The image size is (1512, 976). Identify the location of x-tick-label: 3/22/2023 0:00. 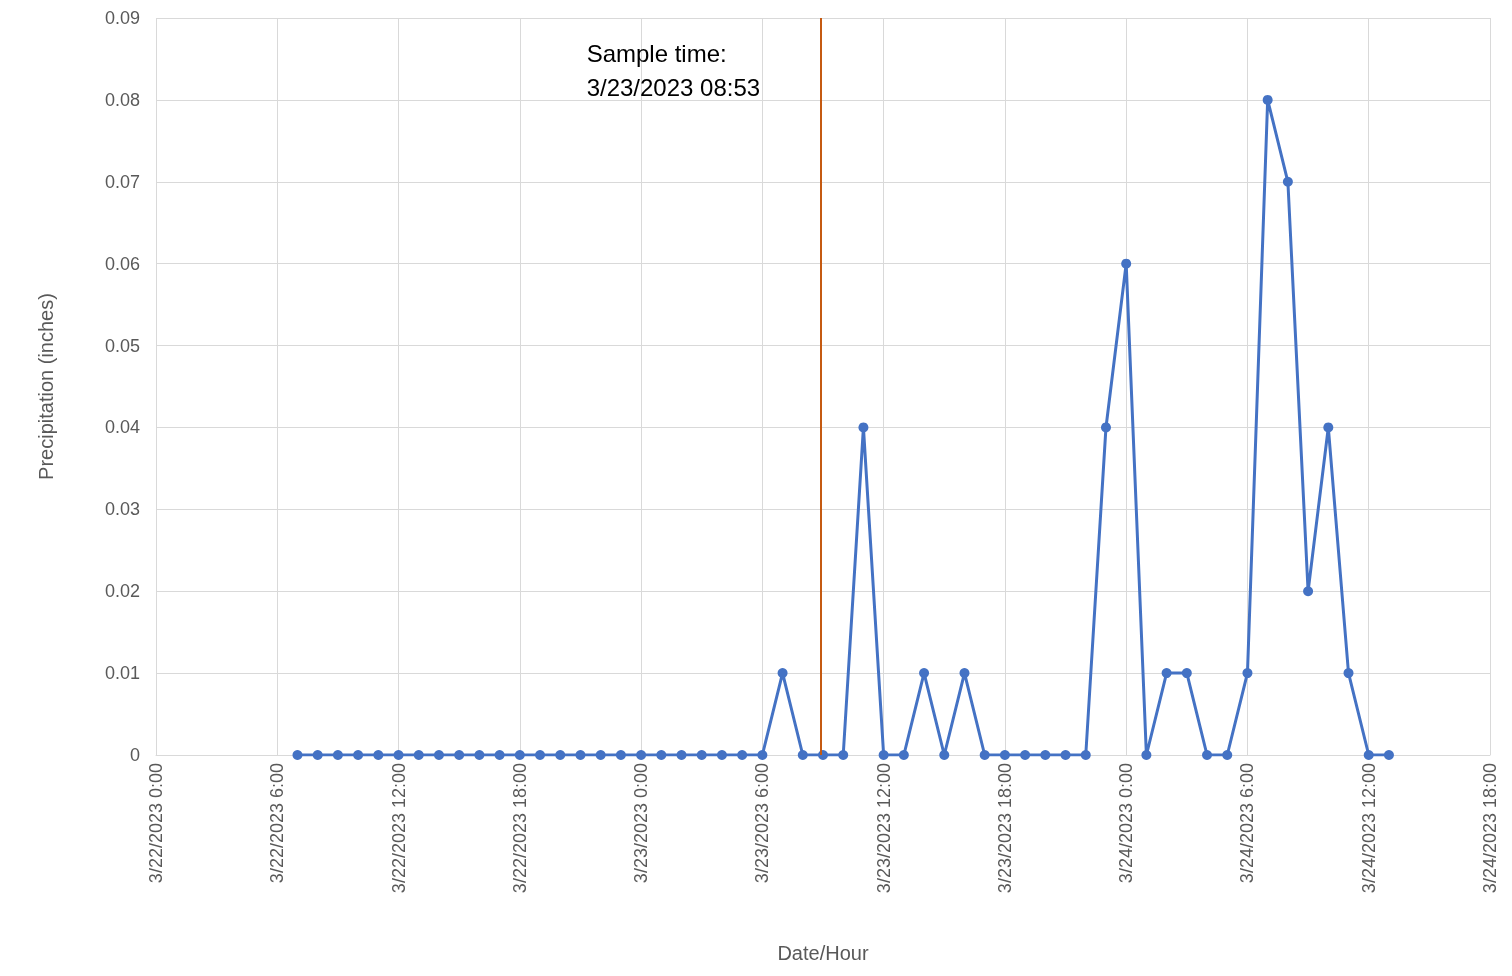
(156, 823).